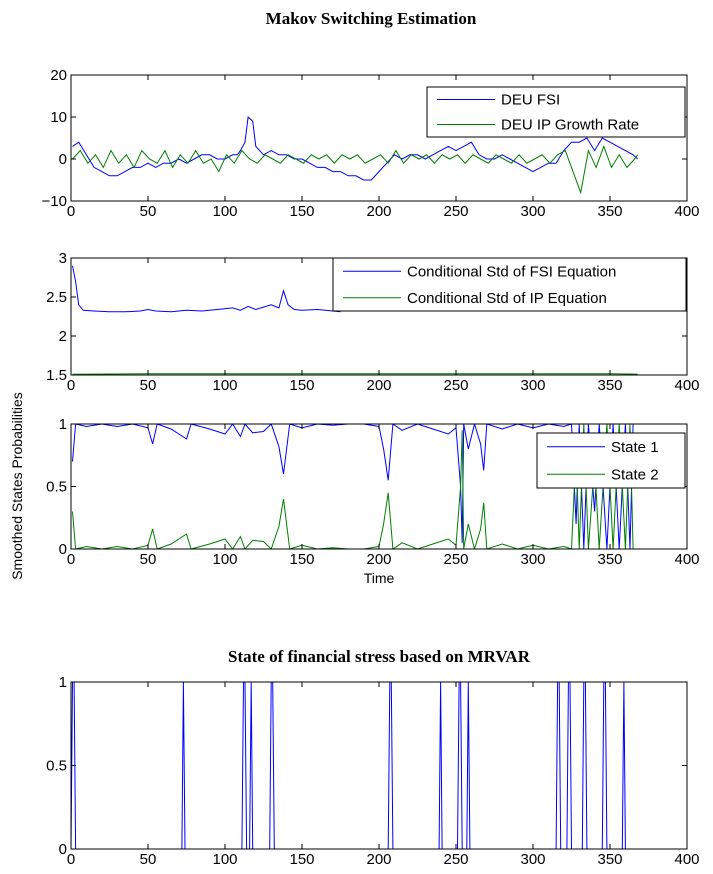 This screenshot has height=874, width=713. I want to click on panel-4-title: State of financial stress based on MRVAR, so click(379, 656).